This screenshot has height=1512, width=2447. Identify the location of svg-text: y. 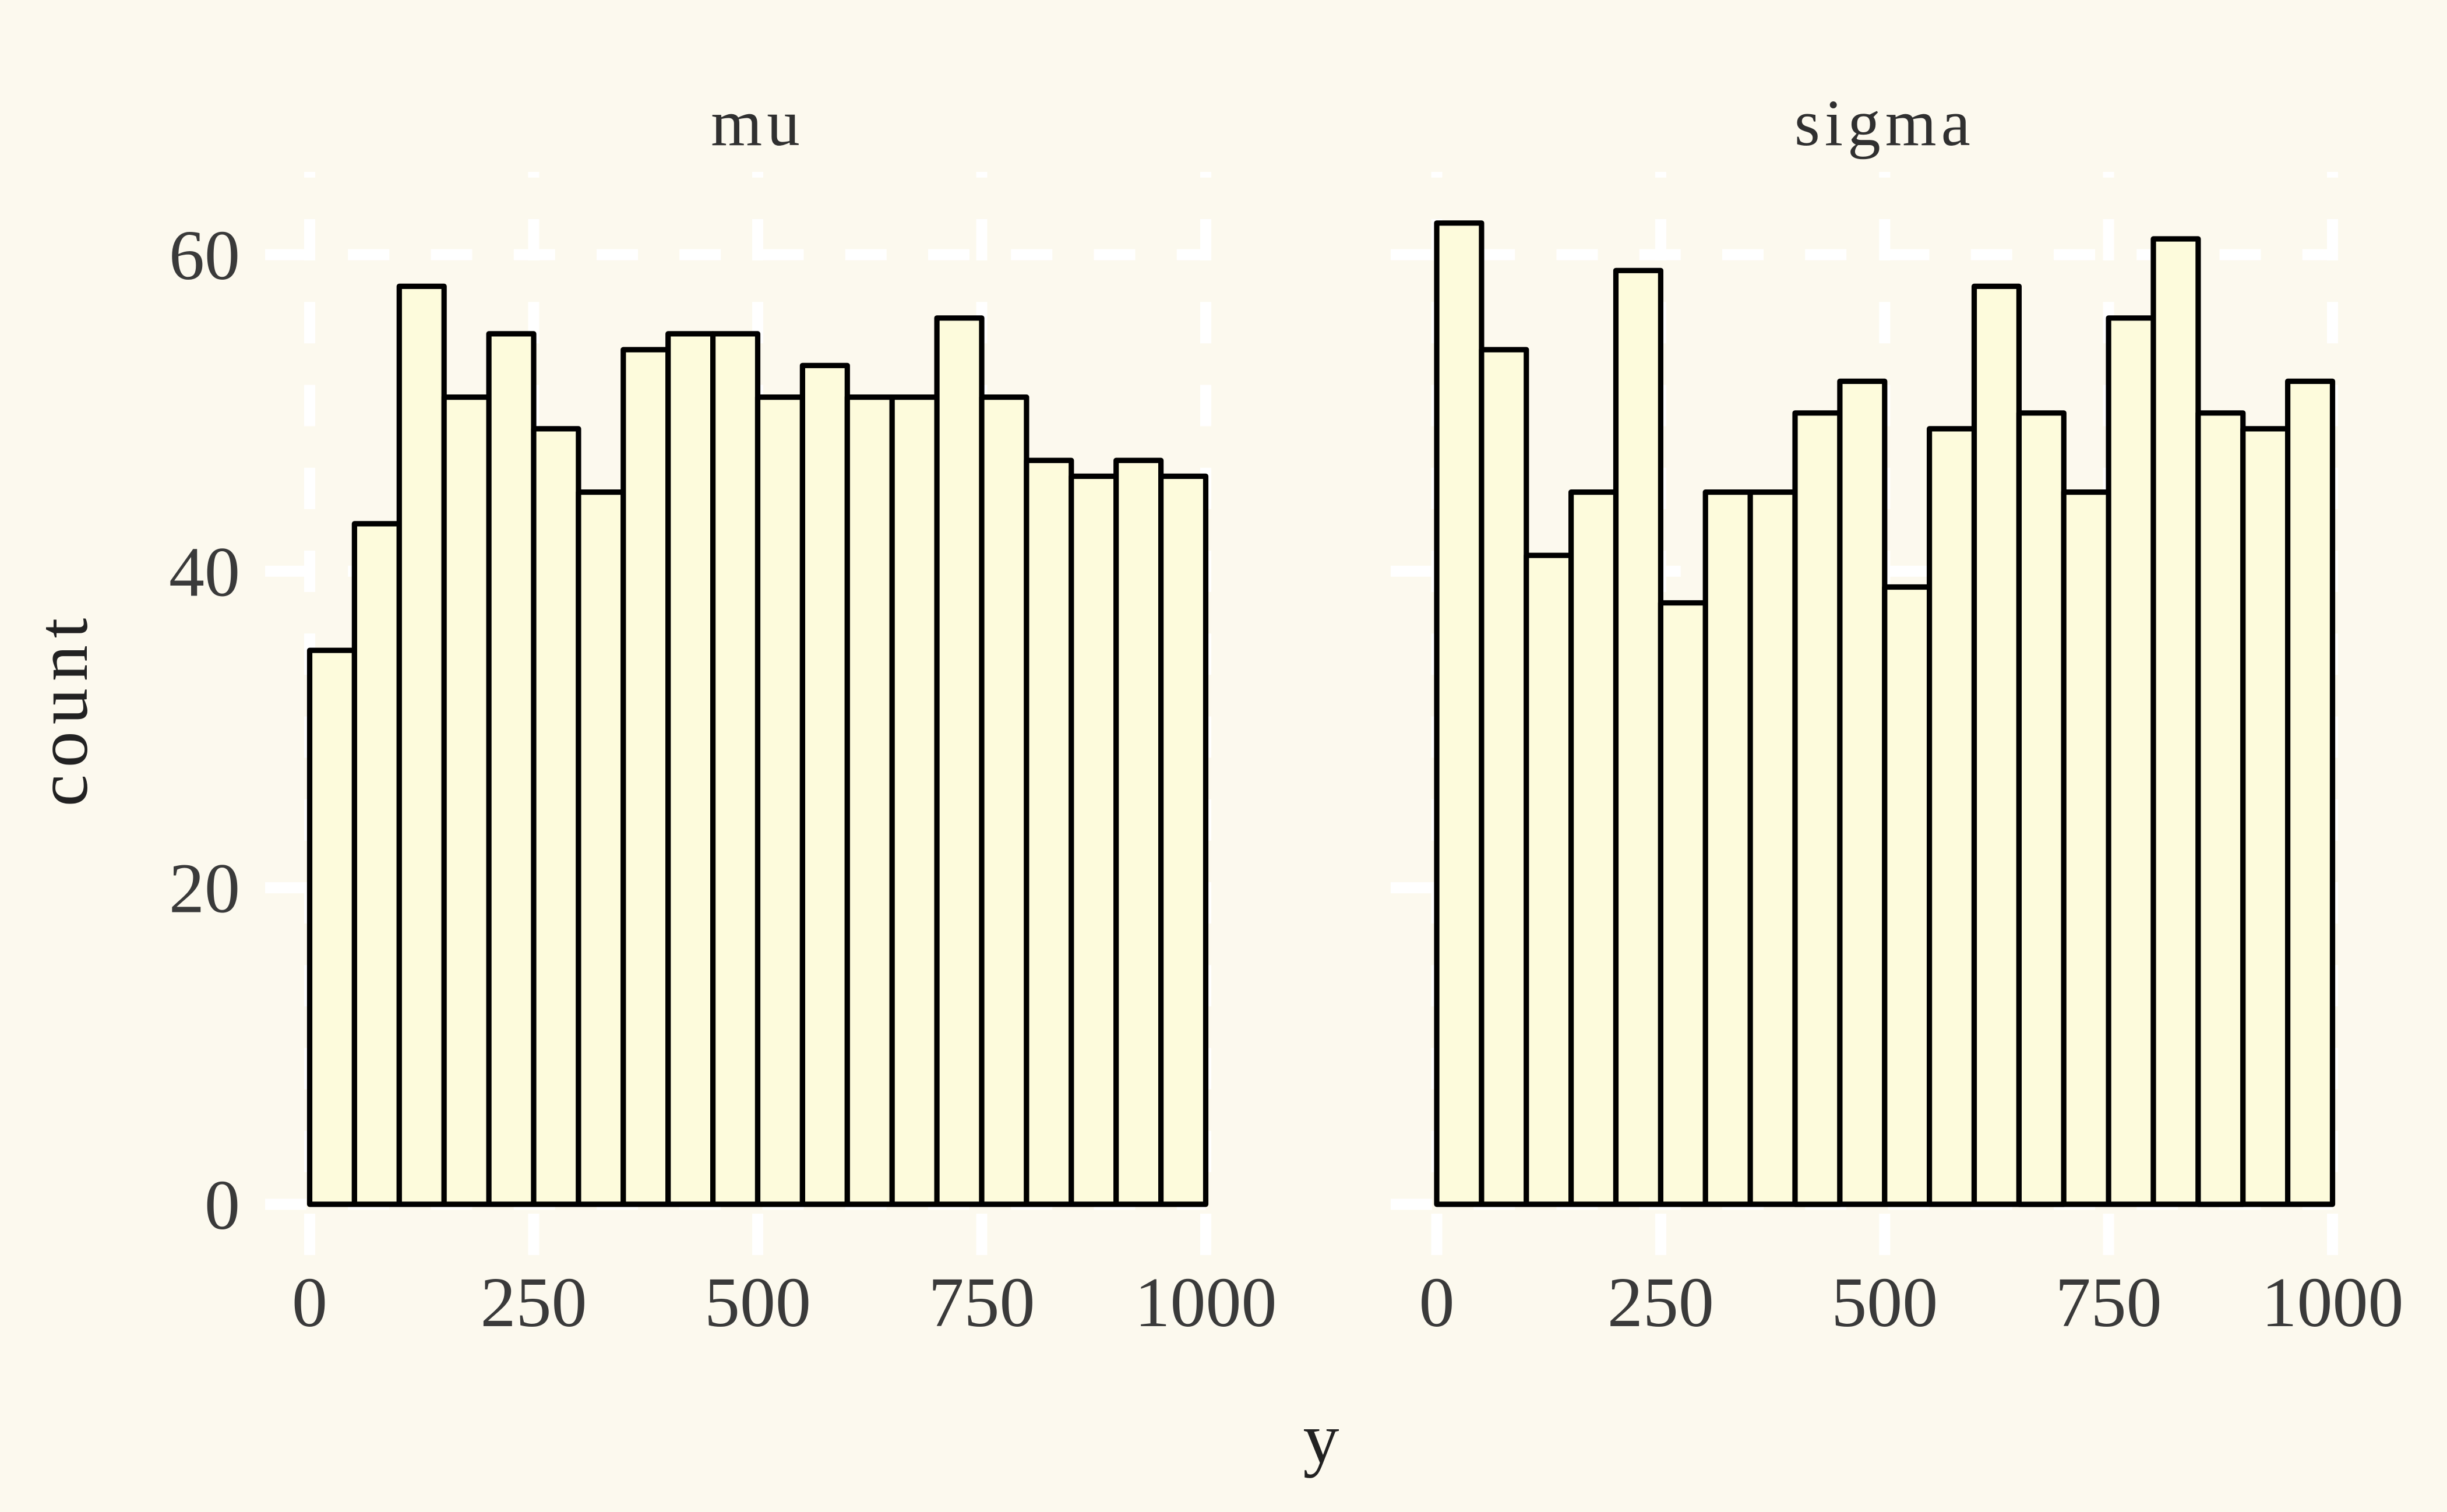
(1321, 1438).